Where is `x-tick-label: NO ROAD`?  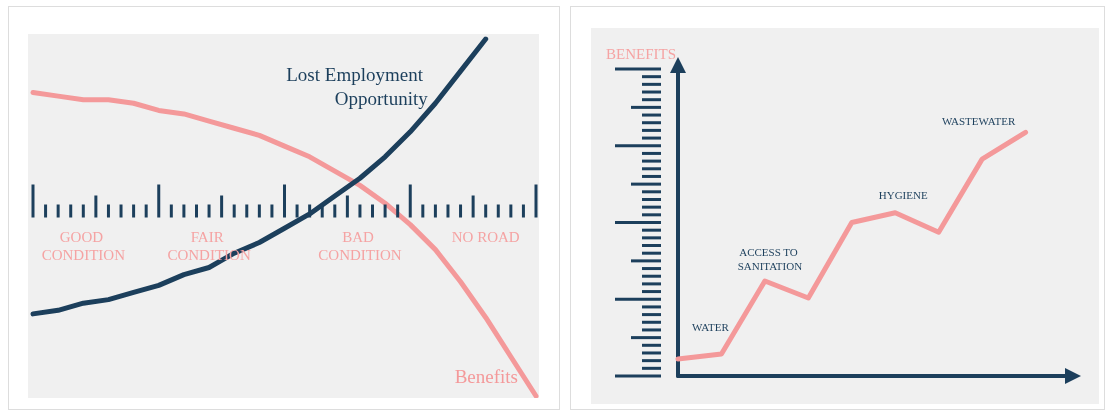 x-tick-label: NO ROAD is located at coordinates (485, 236).